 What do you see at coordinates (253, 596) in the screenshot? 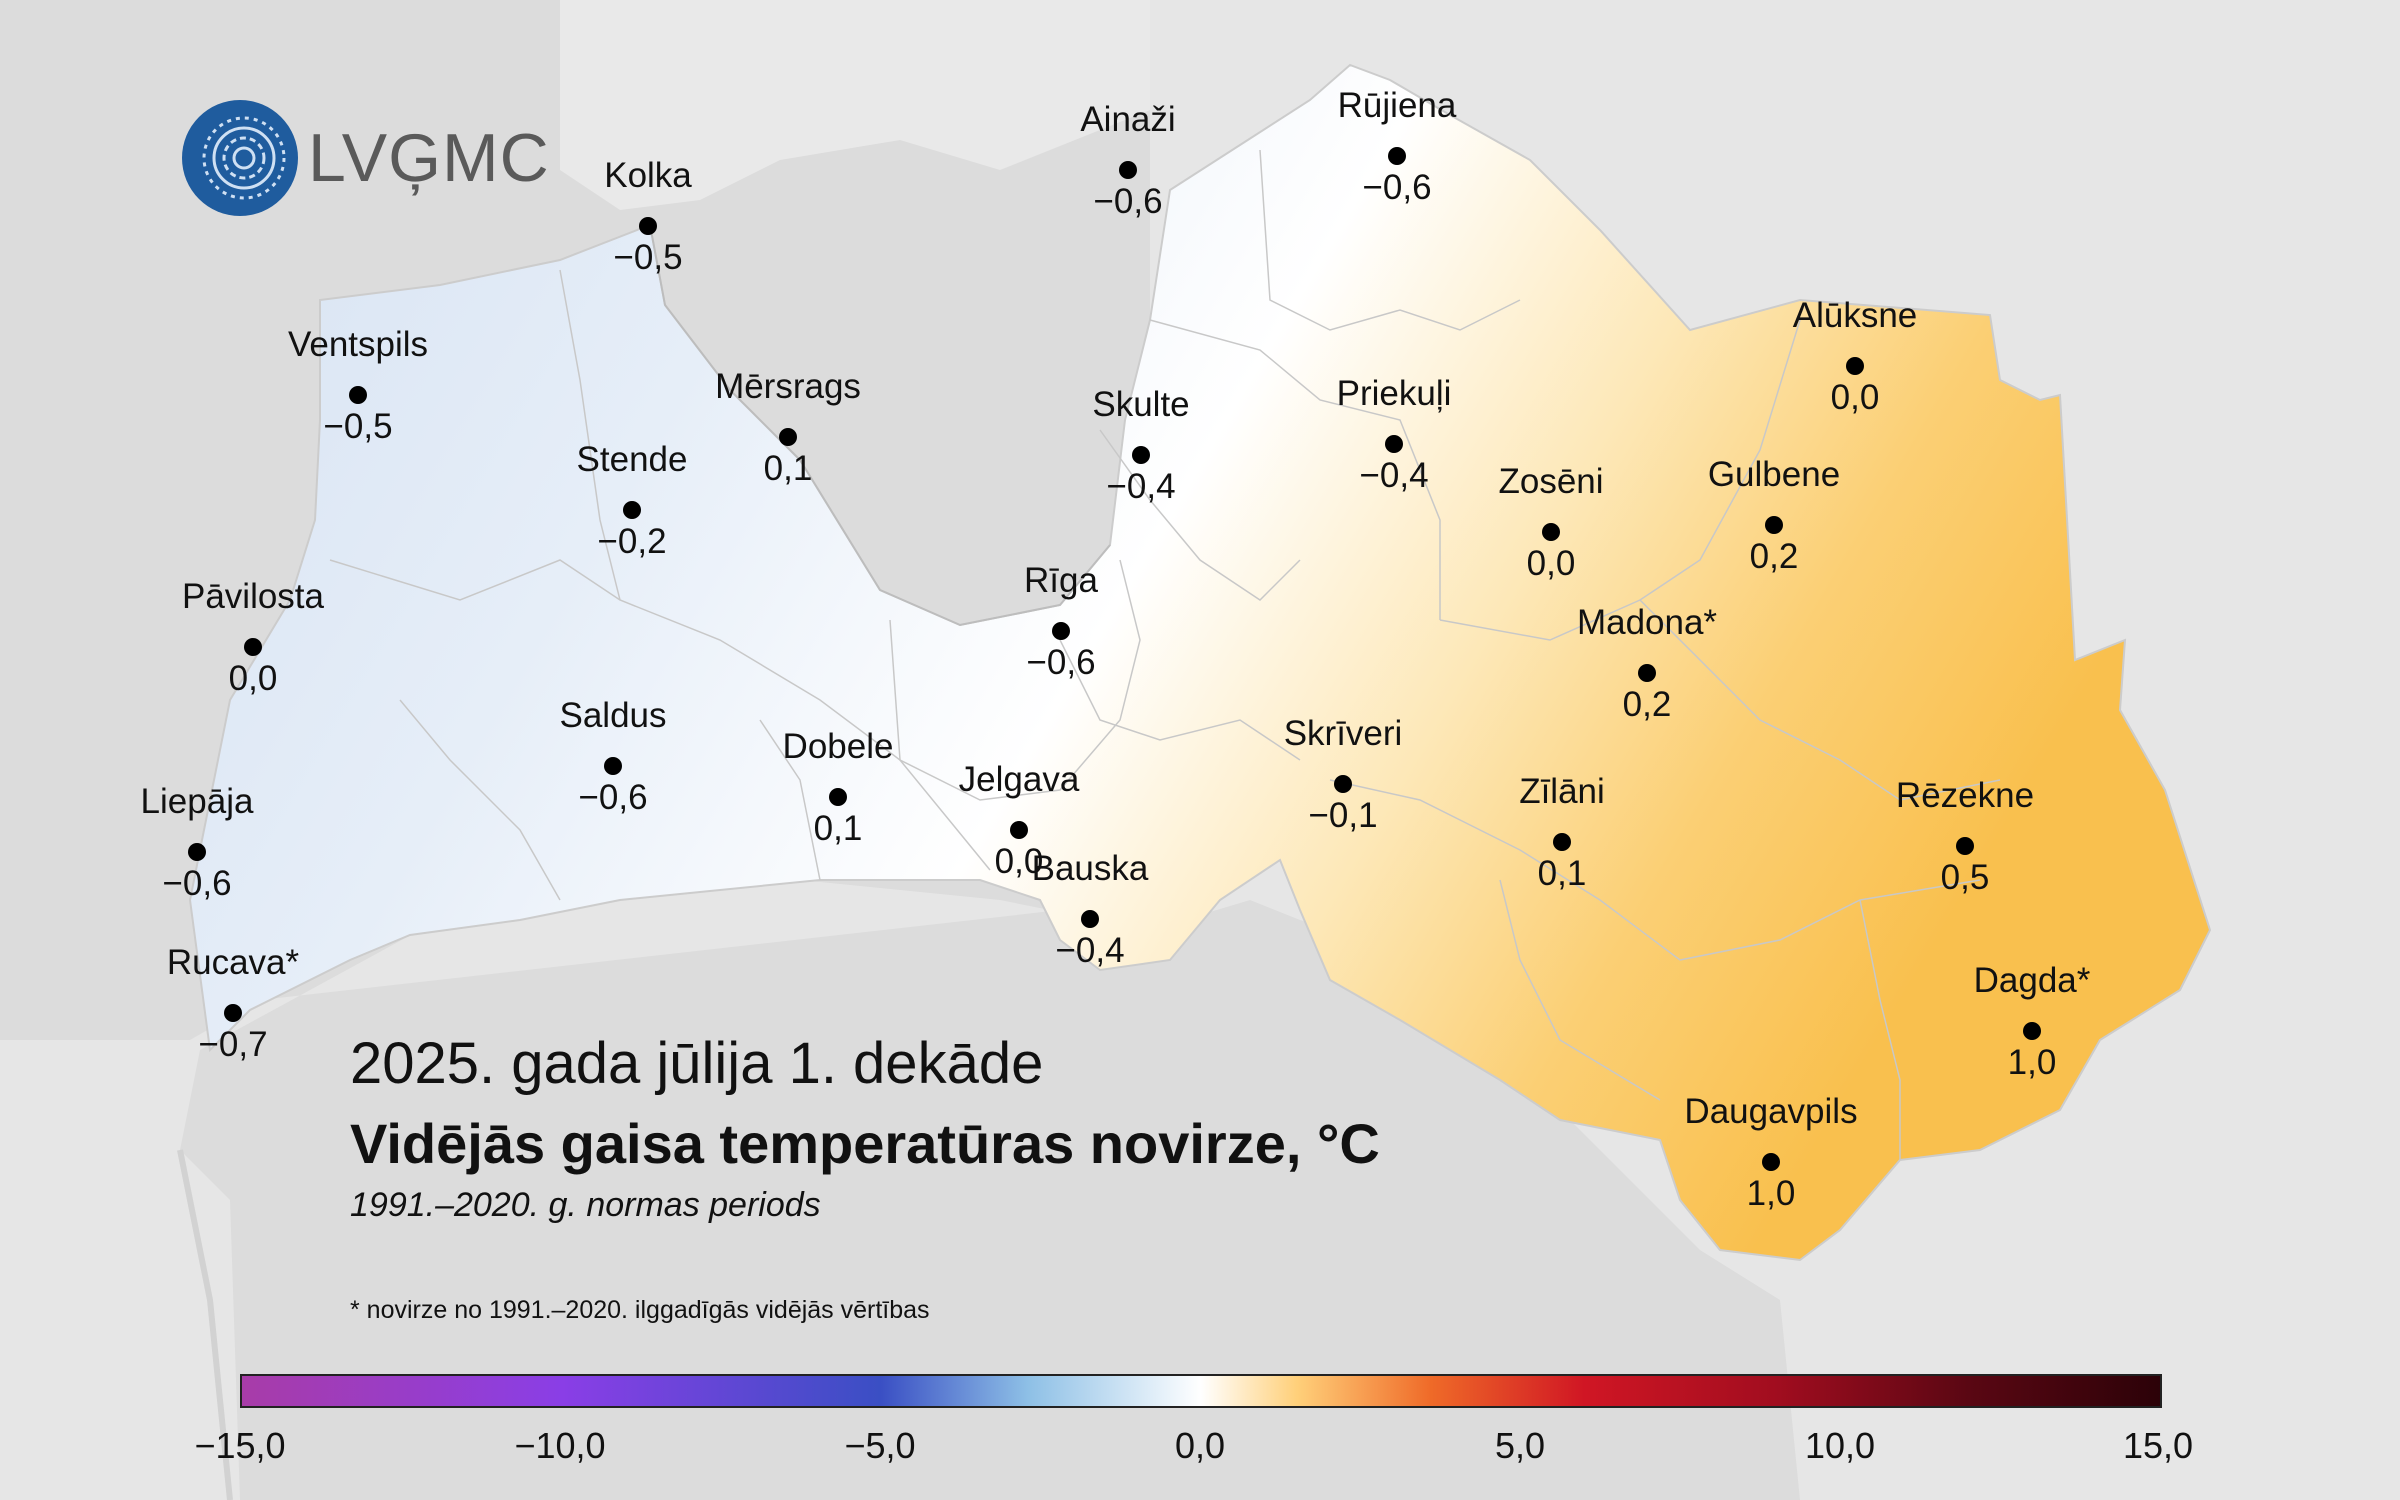
I see `station-name: Pāvilosta` at bounding box center [253, 596].